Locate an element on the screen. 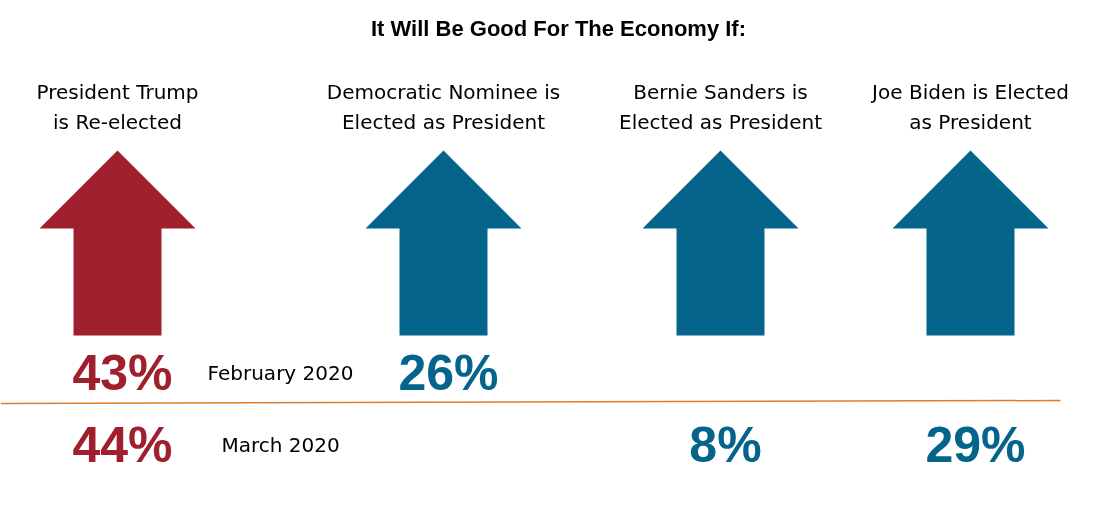  data-label: 29% is located at coordinates (975, 444).